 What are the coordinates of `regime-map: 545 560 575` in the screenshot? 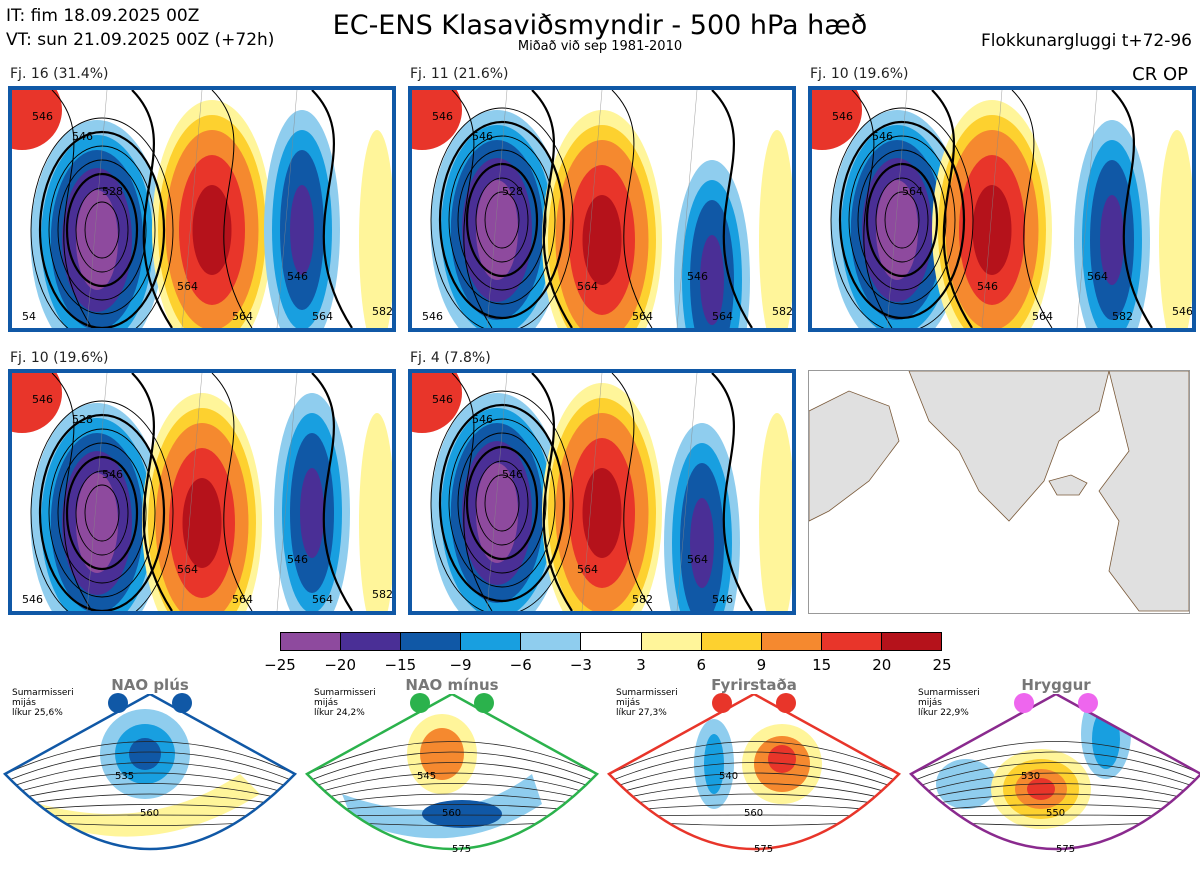 It's located at (452, 774).